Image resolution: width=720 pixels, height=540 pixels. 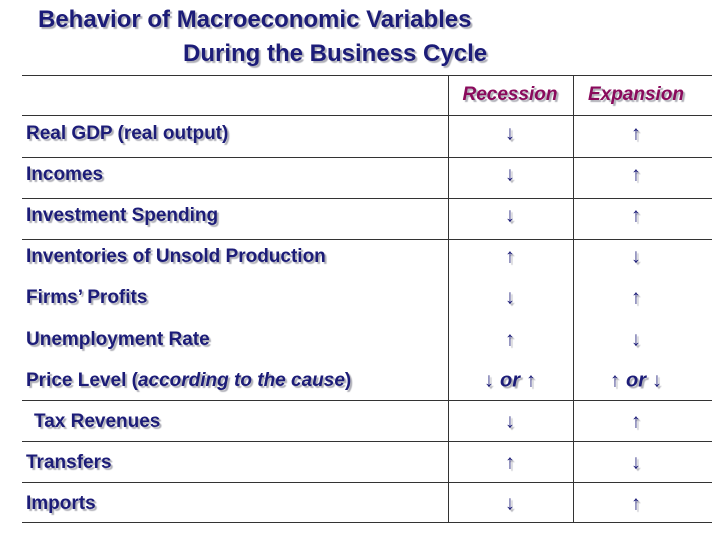 I want to click on column-header: Recession, so click(x=510, y=94).